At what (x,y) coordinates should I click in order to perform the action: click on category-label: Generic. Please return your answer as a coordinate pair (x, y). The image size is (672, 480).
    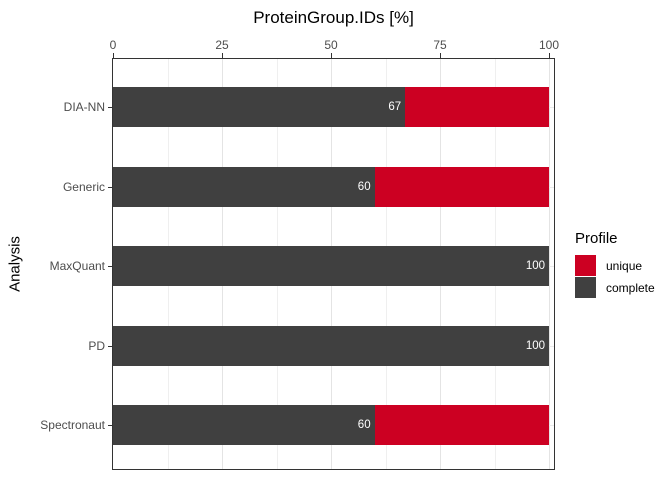
    Looking at the image, I should click on (83, 186).